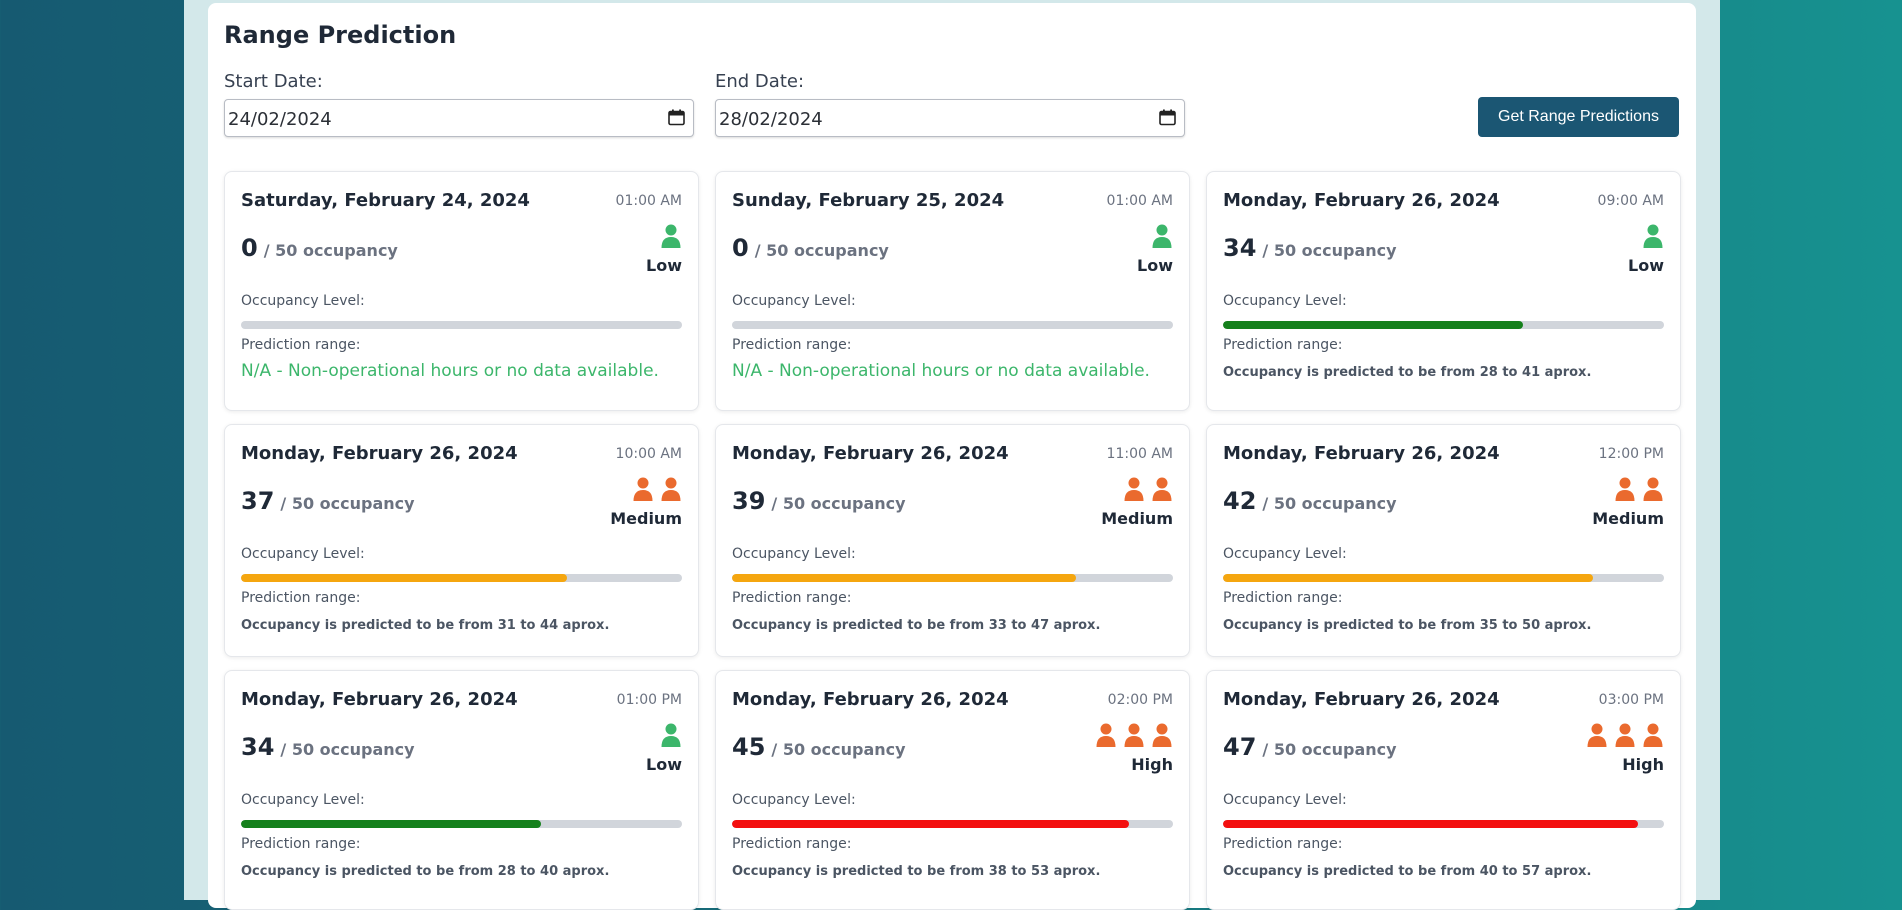 Image resolution: width=1902 pixels, height=910 pixels. I want to click on occupancy-value: 42, so click(1240, 501).